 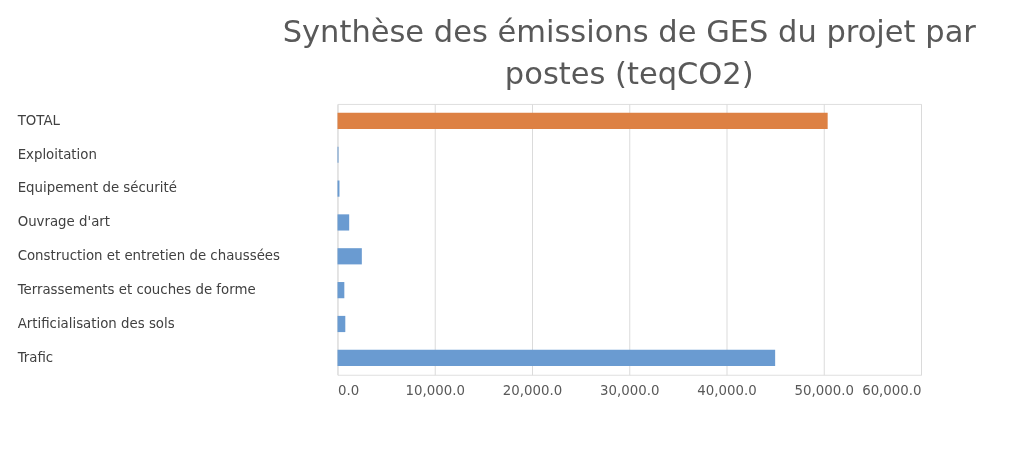 I want to click on x-tick-label: 30,000.0, so click(x=630, y=391).